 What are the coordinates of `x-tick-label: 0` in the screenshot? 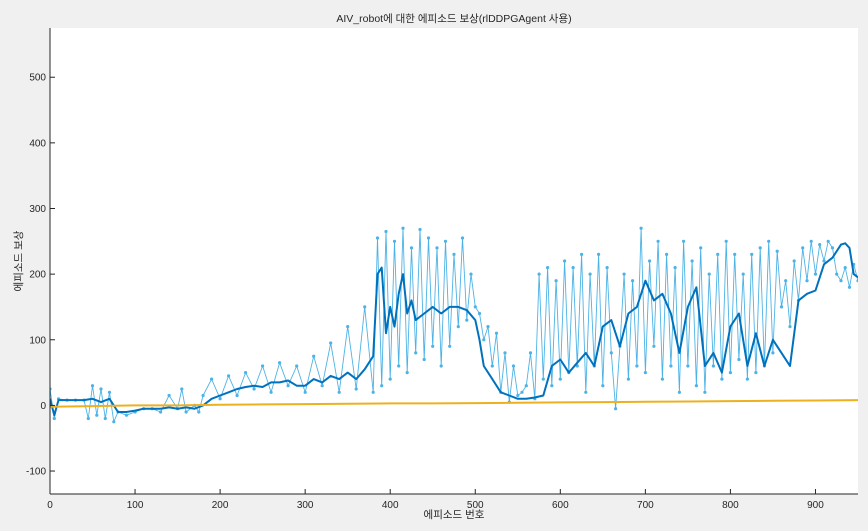 It's located at (50, 505).